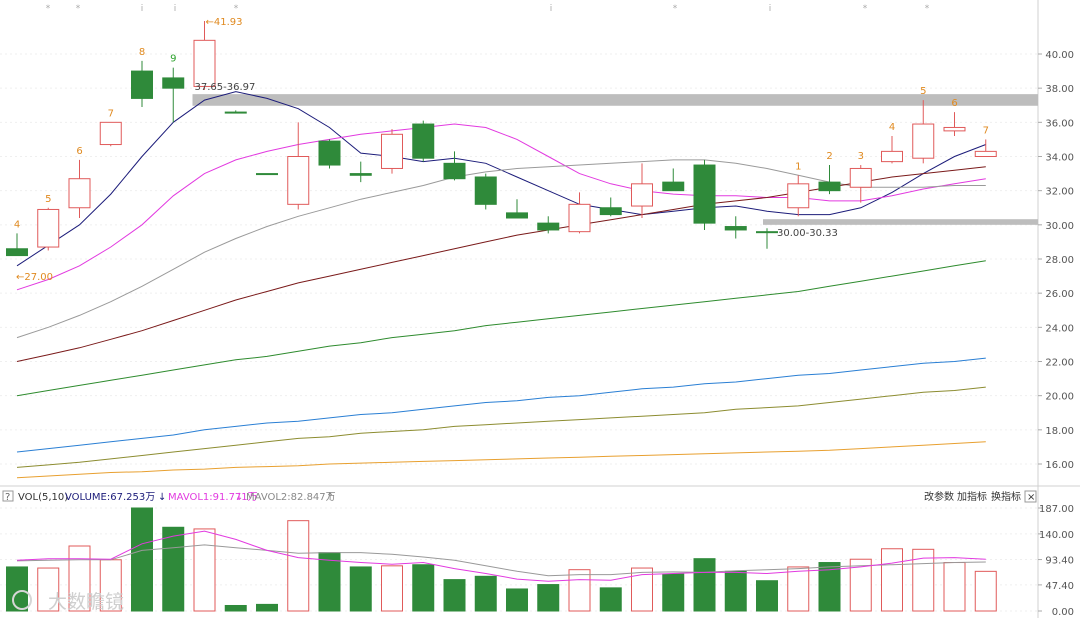 The height and width of the screenshot is (618, 1080). Describe the element at coordinates (1056, 509) in the screenshot. I see `volume-tick-label: 187.00` at that location.